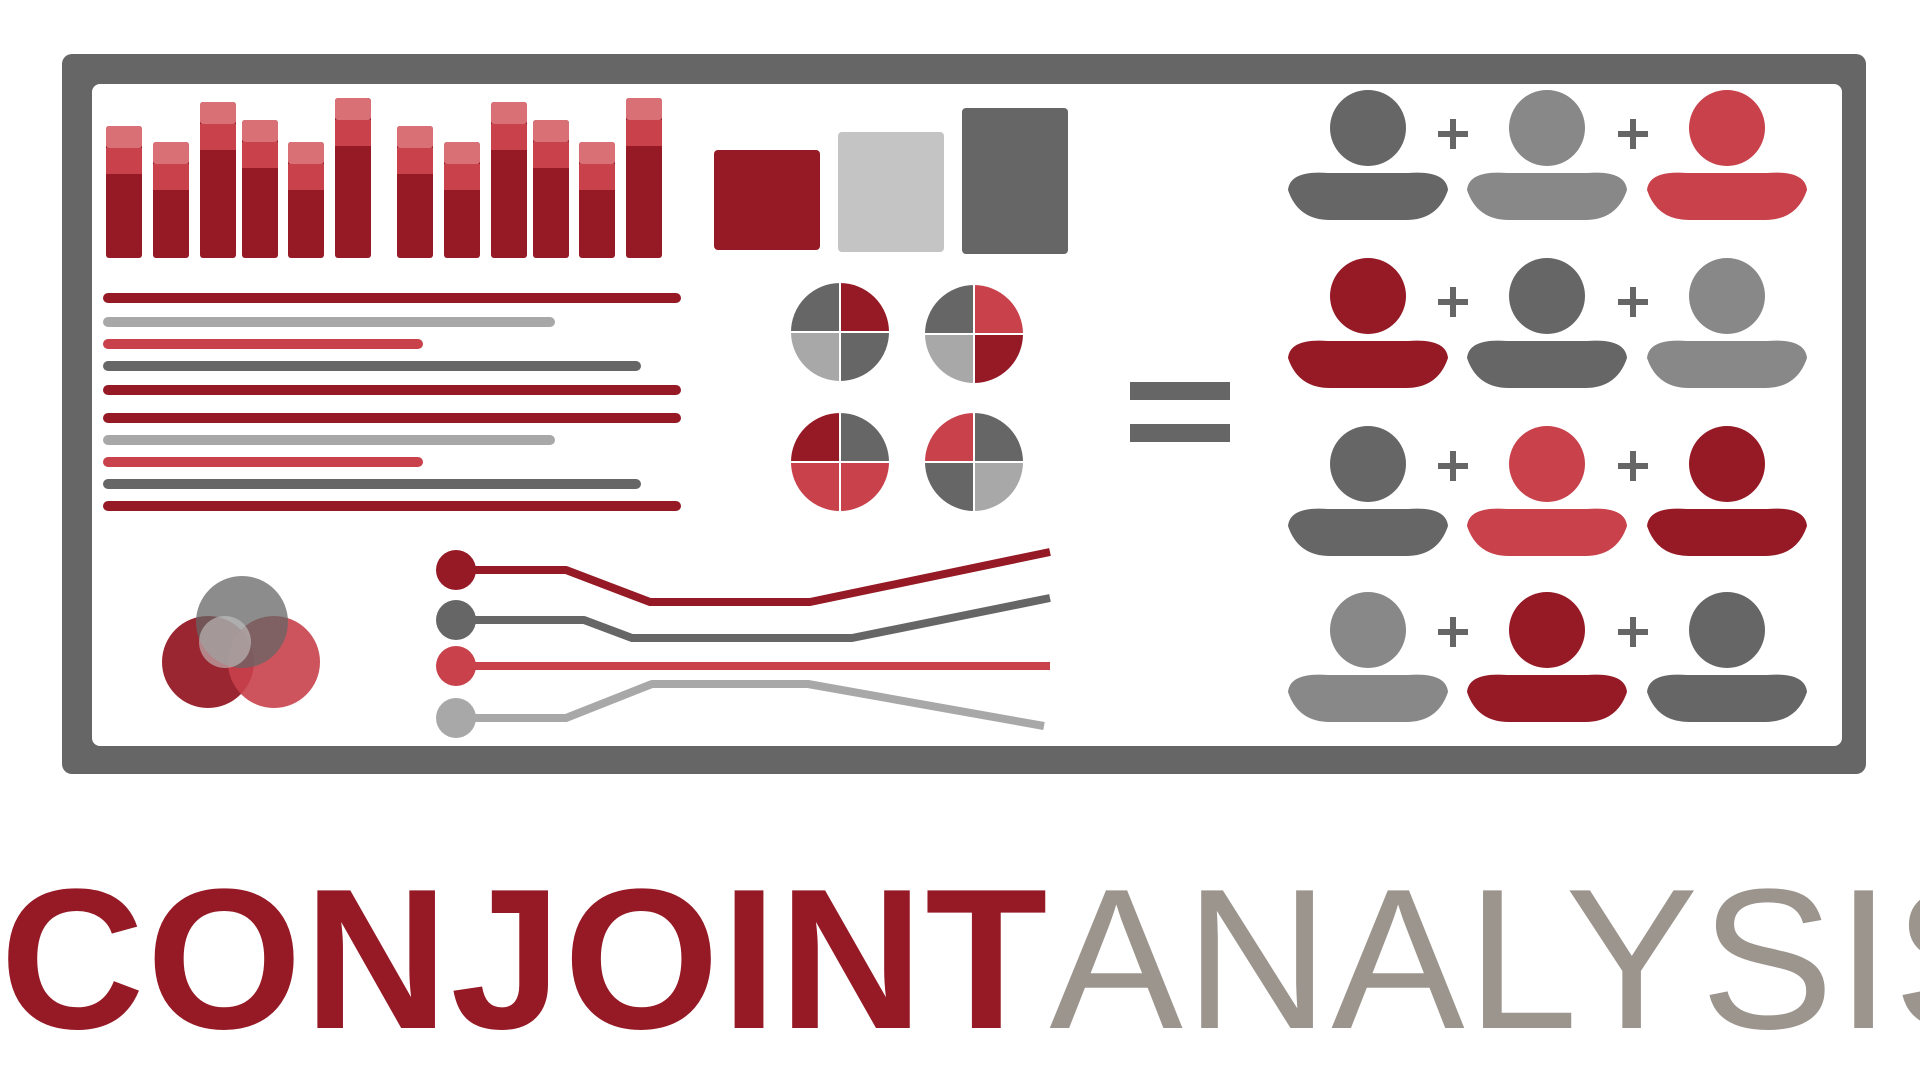 The height and width of the screenshot is (1080, 1920). I want to click on title-second-word: ANALYSIS, so click(1484, 959).